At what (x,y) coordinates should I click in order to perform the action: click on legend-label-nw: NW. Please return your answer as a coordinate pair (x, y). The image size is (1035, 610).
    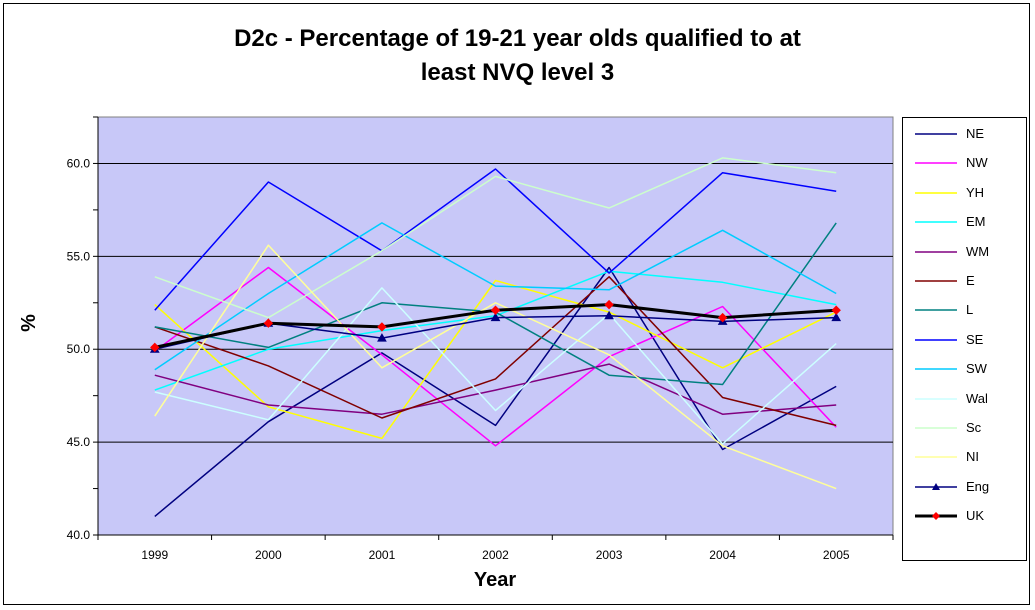
    Looking at the image, I should click on (977, 163).